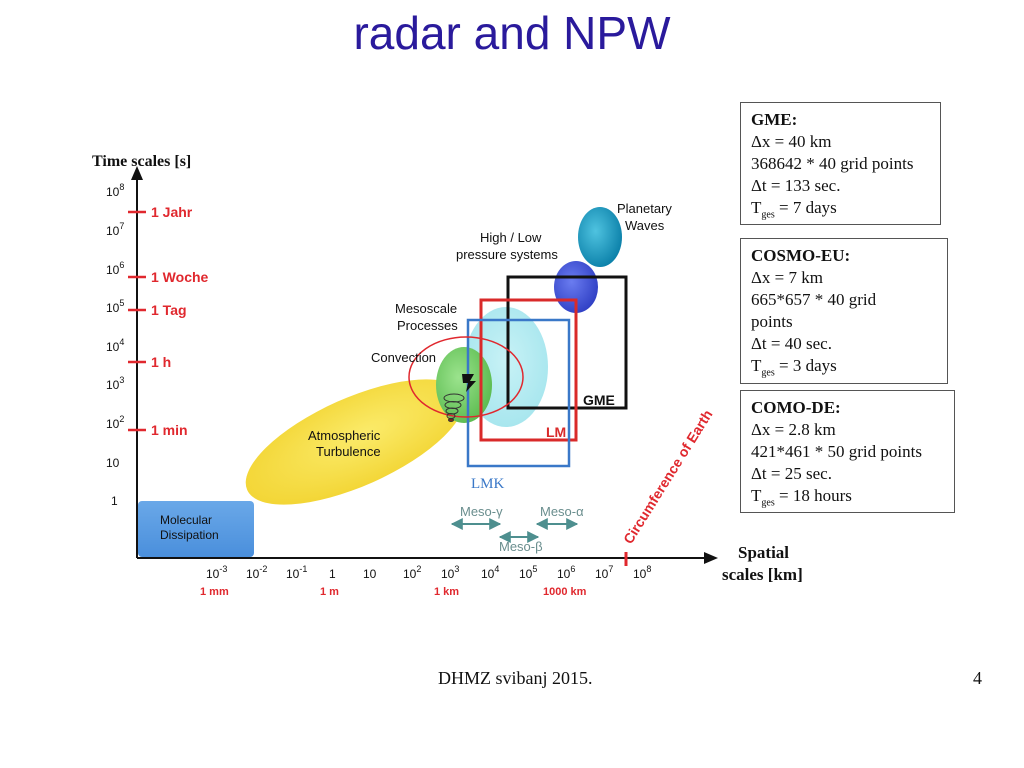 Image resolution: width=1024 pixels, height=768 pixels. I want to click on meso-alpha-label: Meso-α, so click(562, 511).